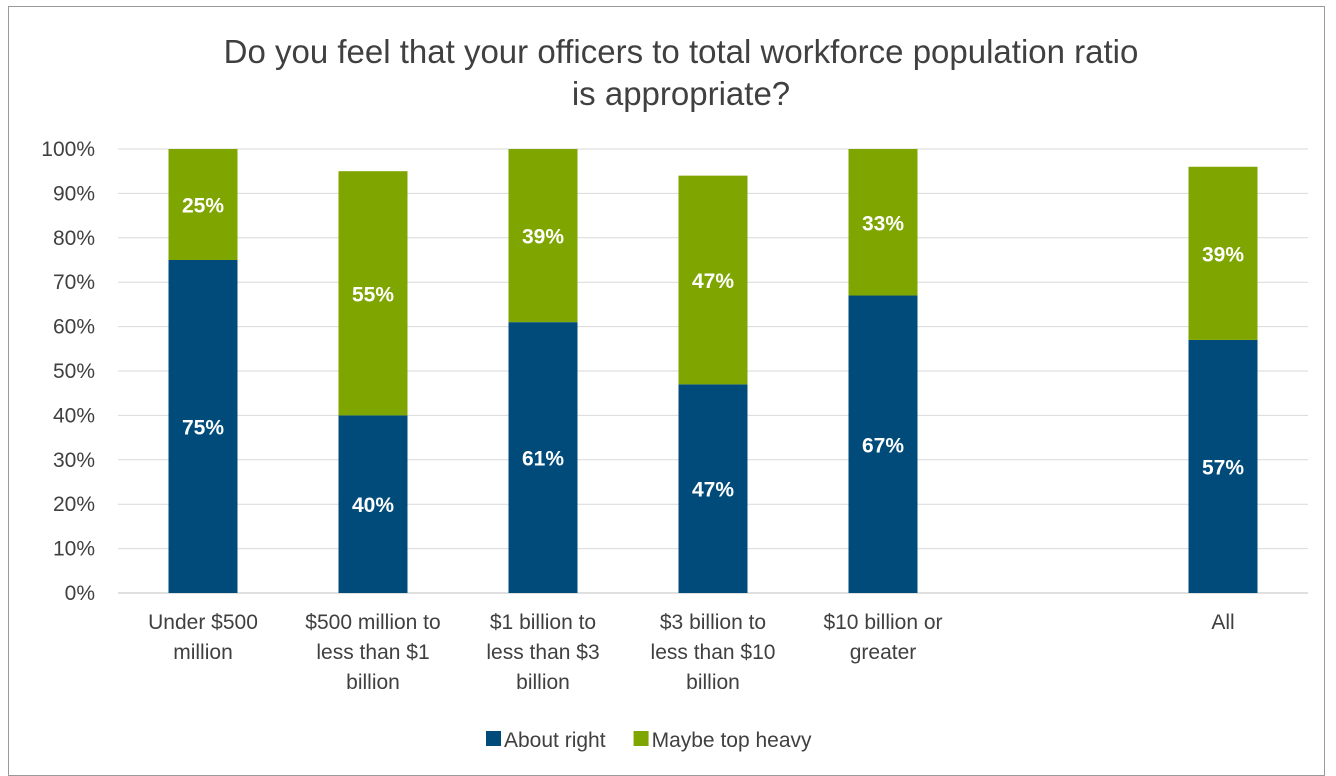 Image resolution: width=1336 pixels, height=776 pixels. What do you see at coordinates (681, 93) in the screenshot?
I see `chart-title-line-2: is appropriate?` at bounding box center [681, 93].